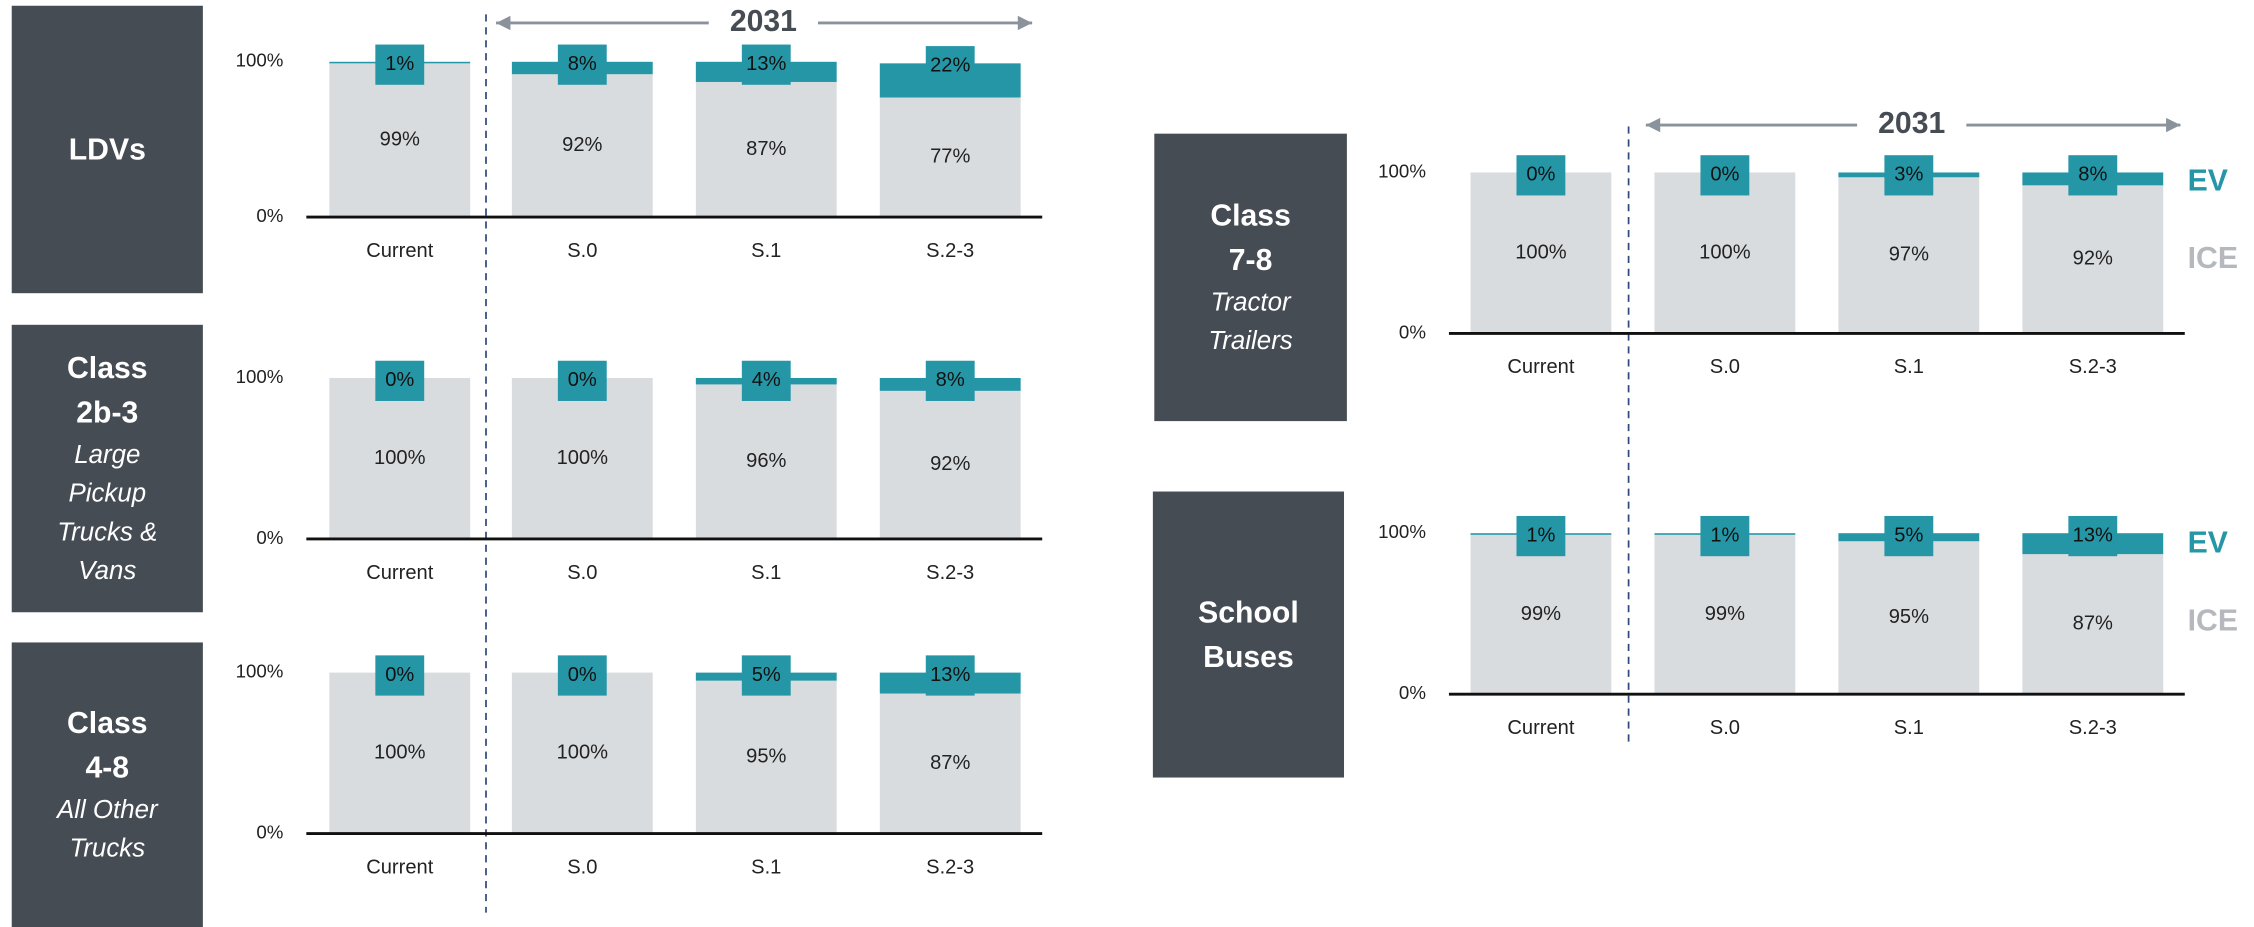  I want to click on title-area: LDVs, so click(107, 149).